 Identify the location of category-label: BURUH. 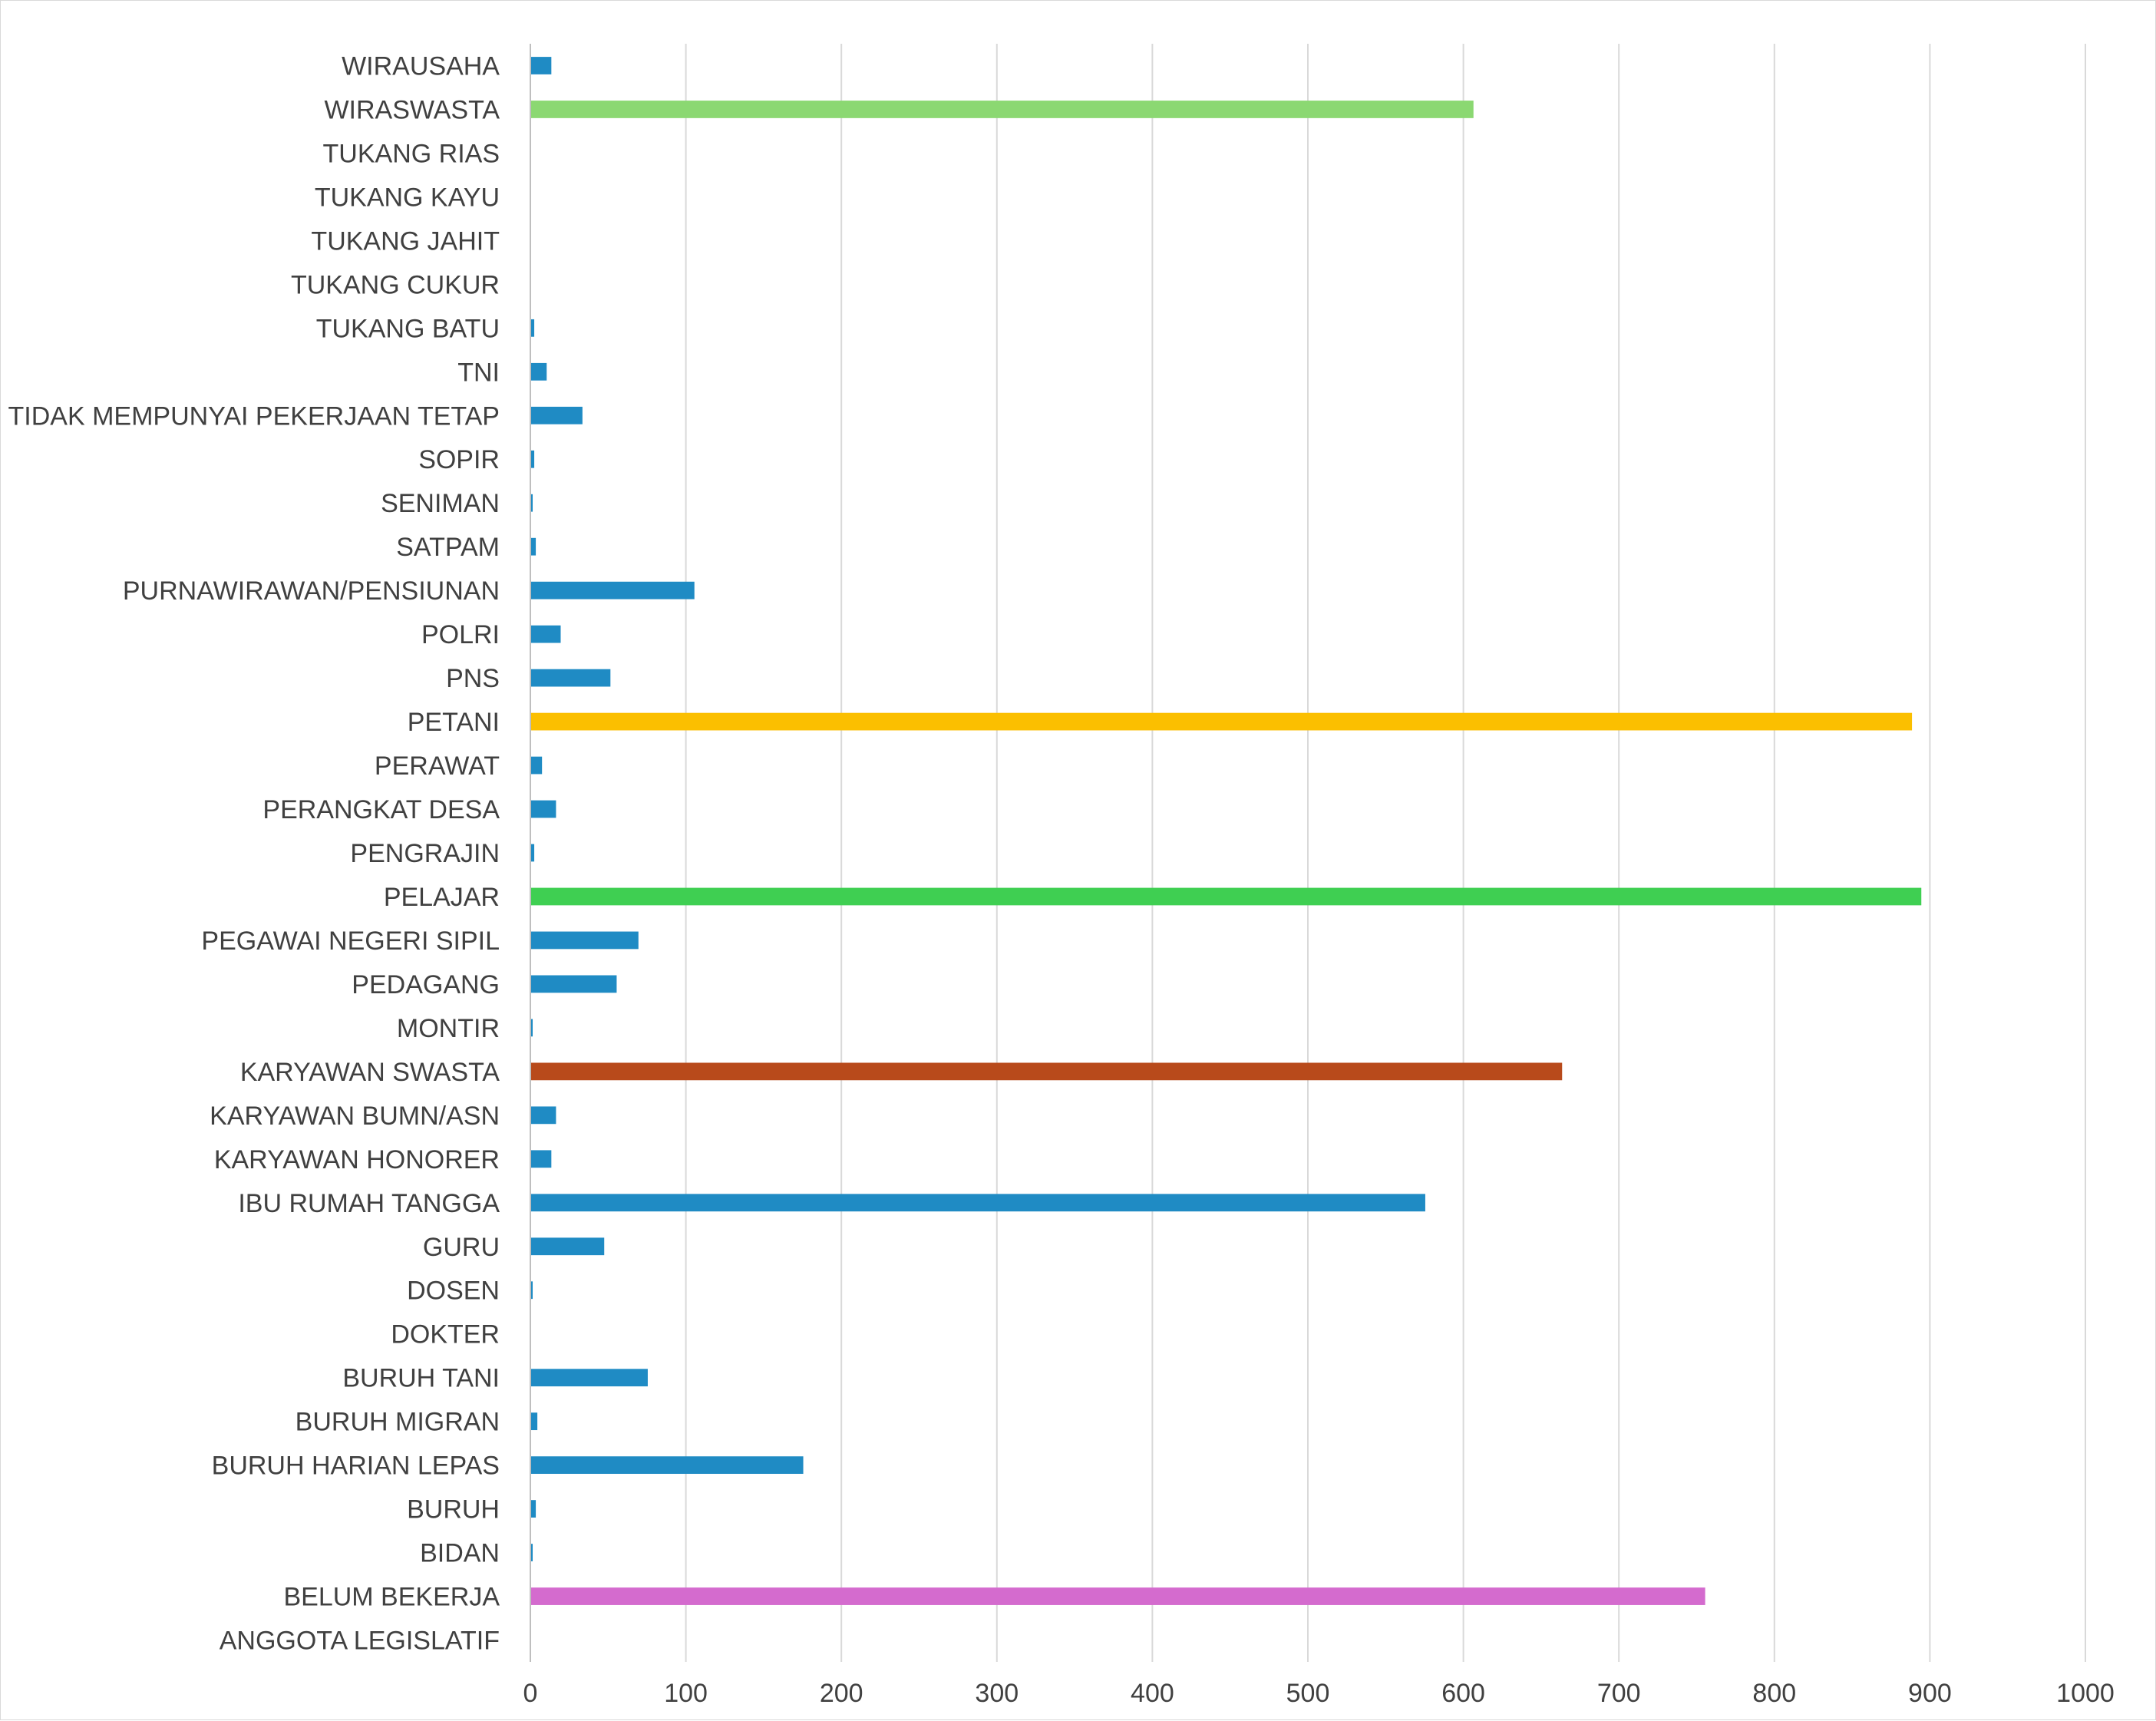
(453, 1510).